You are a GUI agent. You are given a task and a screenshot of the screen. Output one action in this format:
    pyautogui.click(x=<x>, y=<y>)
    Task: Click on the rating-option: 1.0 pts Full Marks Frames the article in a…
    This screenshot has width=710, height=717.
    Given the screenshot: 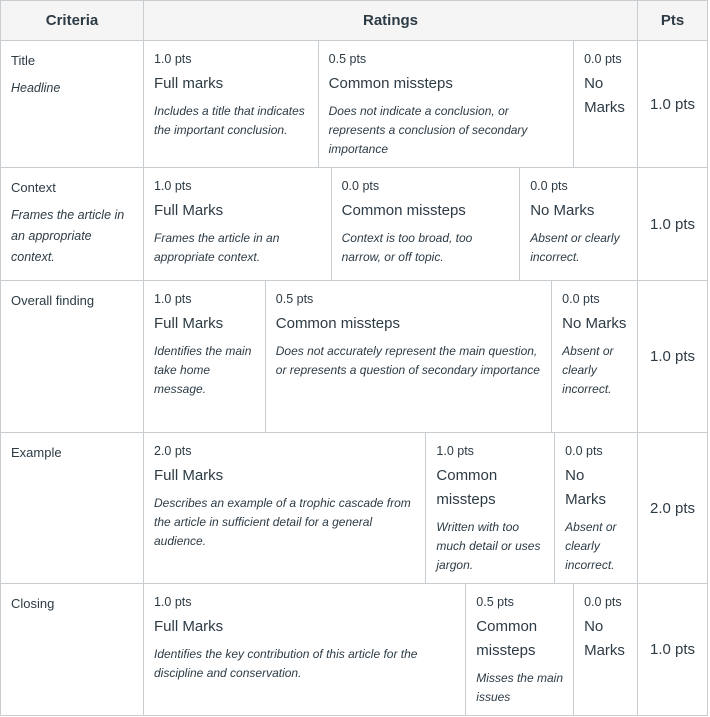 What is the action you would take?
    pyautogui.click(x=237, y=224)
    